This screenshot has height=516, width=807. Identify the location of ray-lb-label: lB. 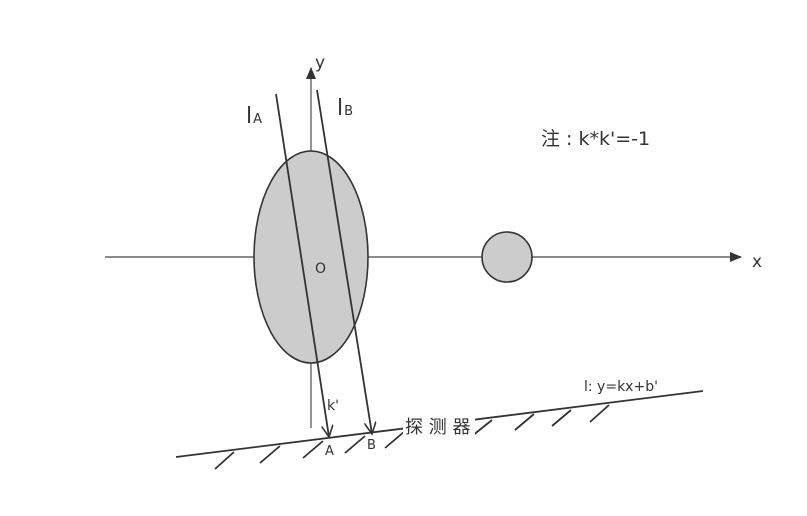
(345, 108).